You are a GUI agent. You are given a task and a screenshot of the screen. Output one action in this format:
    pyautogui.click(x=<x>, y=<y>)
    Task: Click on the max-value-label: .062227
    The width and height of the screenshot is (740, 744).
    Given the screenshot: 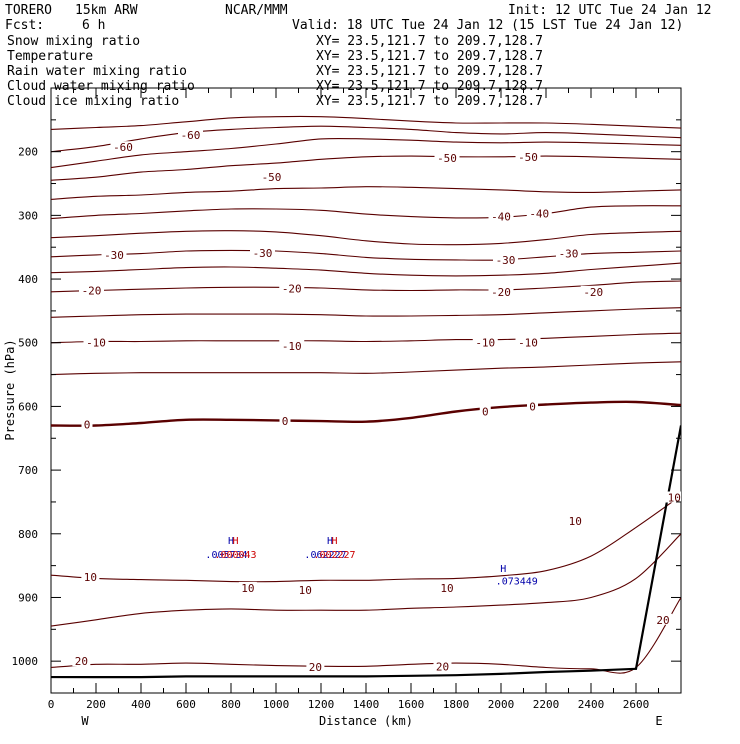 What is the action you would take?
    pyautogui.click(x=325, y=555)
    